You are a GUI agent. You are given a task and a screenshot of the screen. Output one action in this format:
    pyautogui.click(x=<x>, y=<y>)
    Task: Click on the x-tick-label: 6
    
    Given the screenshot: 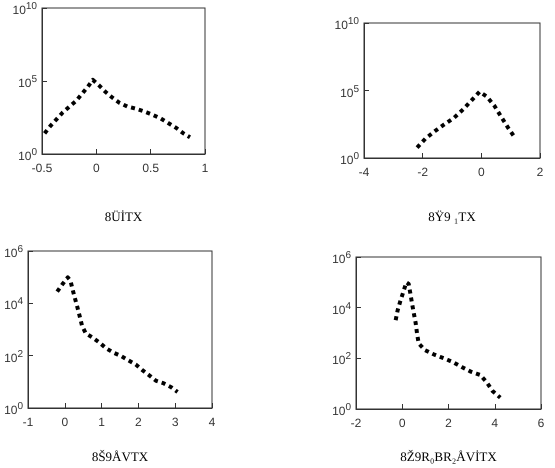 What is the action you would take?
    pyautogui.click(x=541, y=423)
    